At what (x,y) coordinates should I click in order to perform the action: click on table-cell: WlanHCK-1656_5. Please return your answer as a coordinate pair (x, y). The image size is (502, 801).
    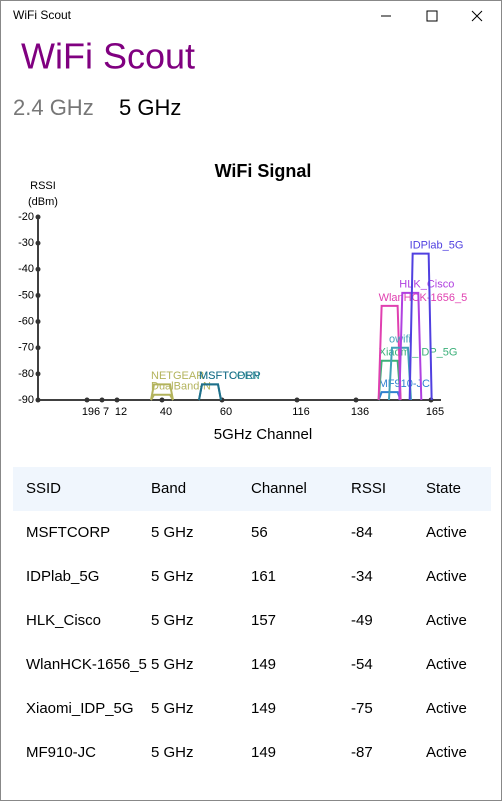
    Looking at the image, I should click on (86, 664).